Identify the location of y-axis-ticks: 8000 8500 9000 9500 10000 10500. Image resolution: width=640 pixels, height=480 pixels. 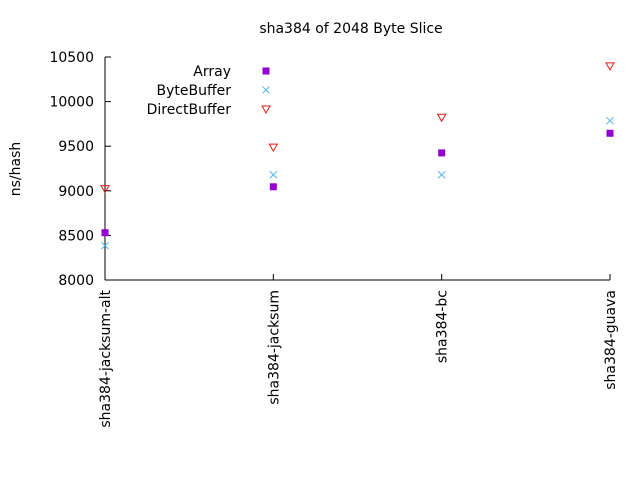
(80, 169).